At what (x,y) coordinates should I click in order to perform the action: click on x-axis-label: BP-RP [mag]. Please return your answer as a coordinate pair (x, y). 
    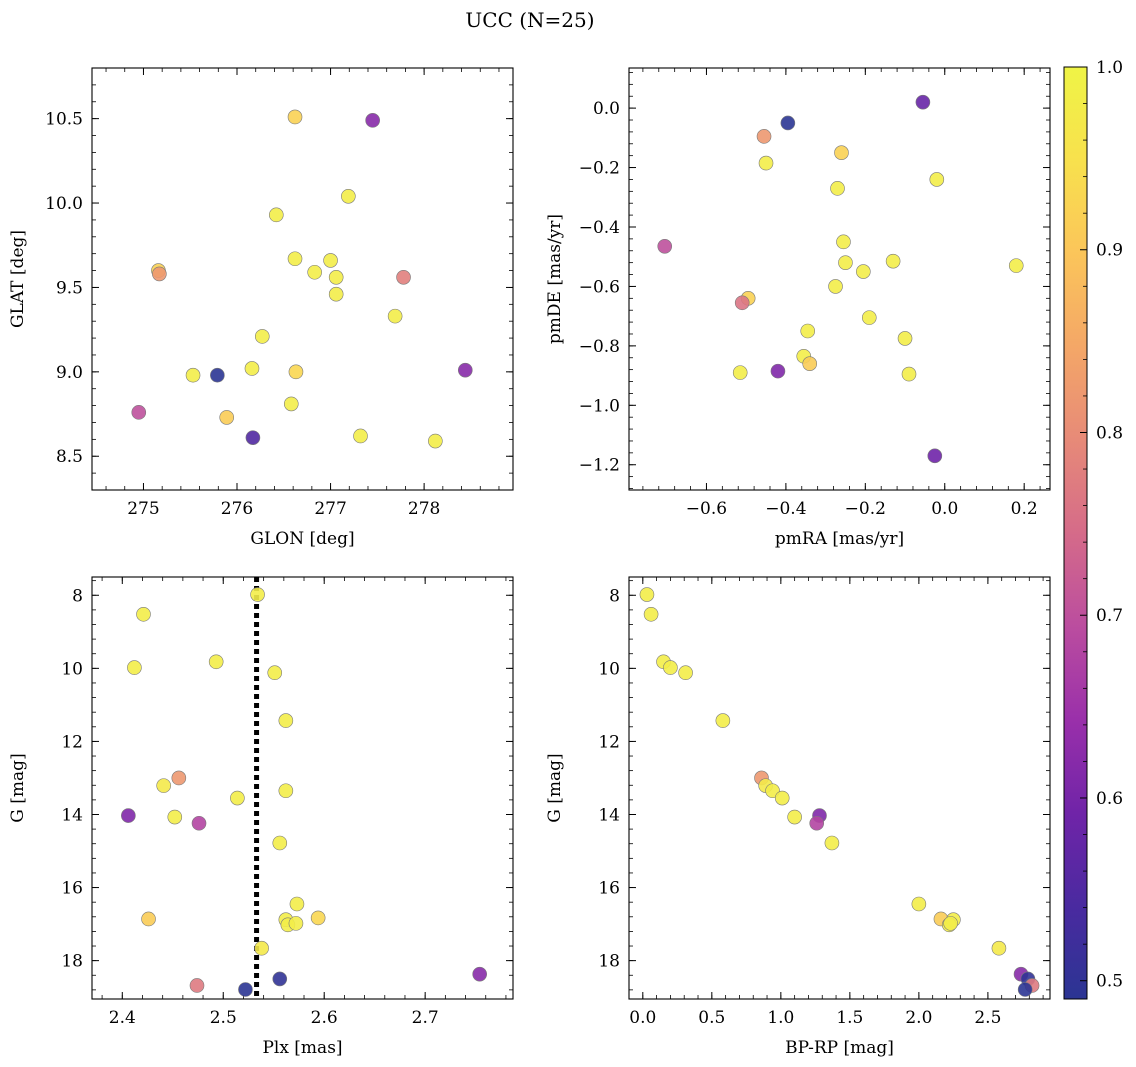
    Looking at the image, I should click on (839, 1048).